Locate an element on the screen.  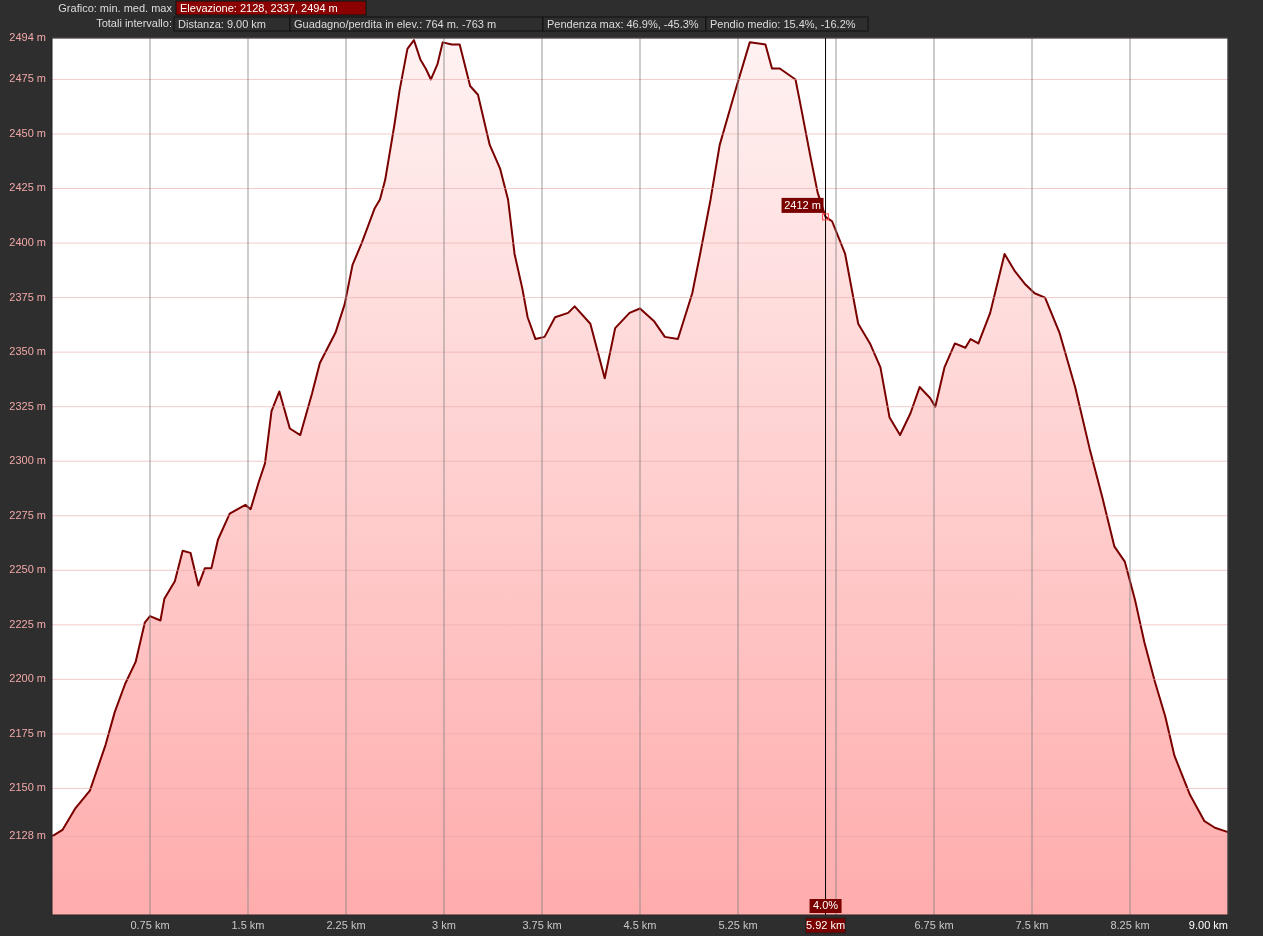
y-tick-label: 2200 m is located at coordinates (27, 678).